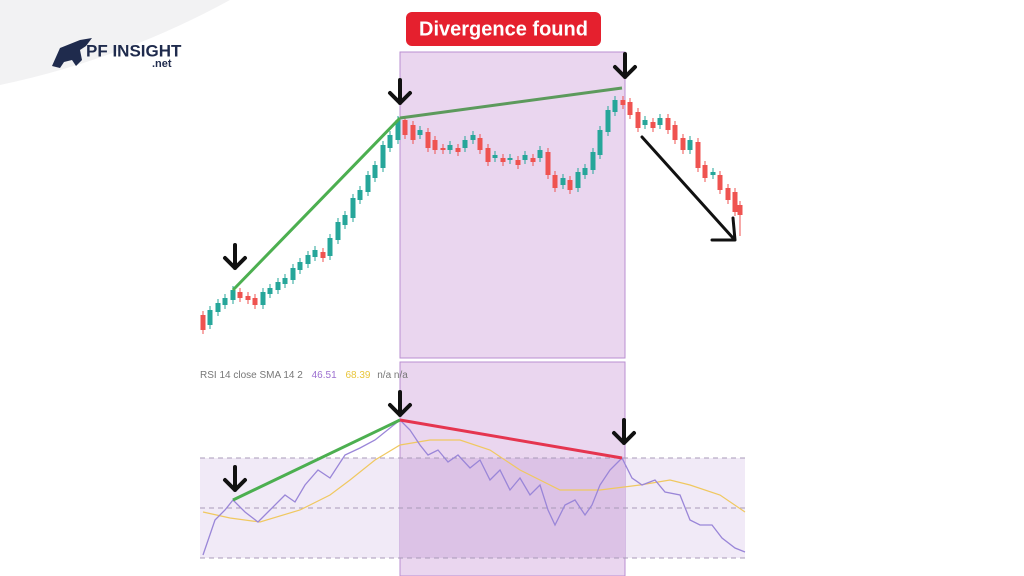 Image resolution: width=1024 pixels, height=576 pixels. What do you see at coordinates (512, 205) in the screenshot?
I see `highlight-zone-price` at bounding box center [512, 205].